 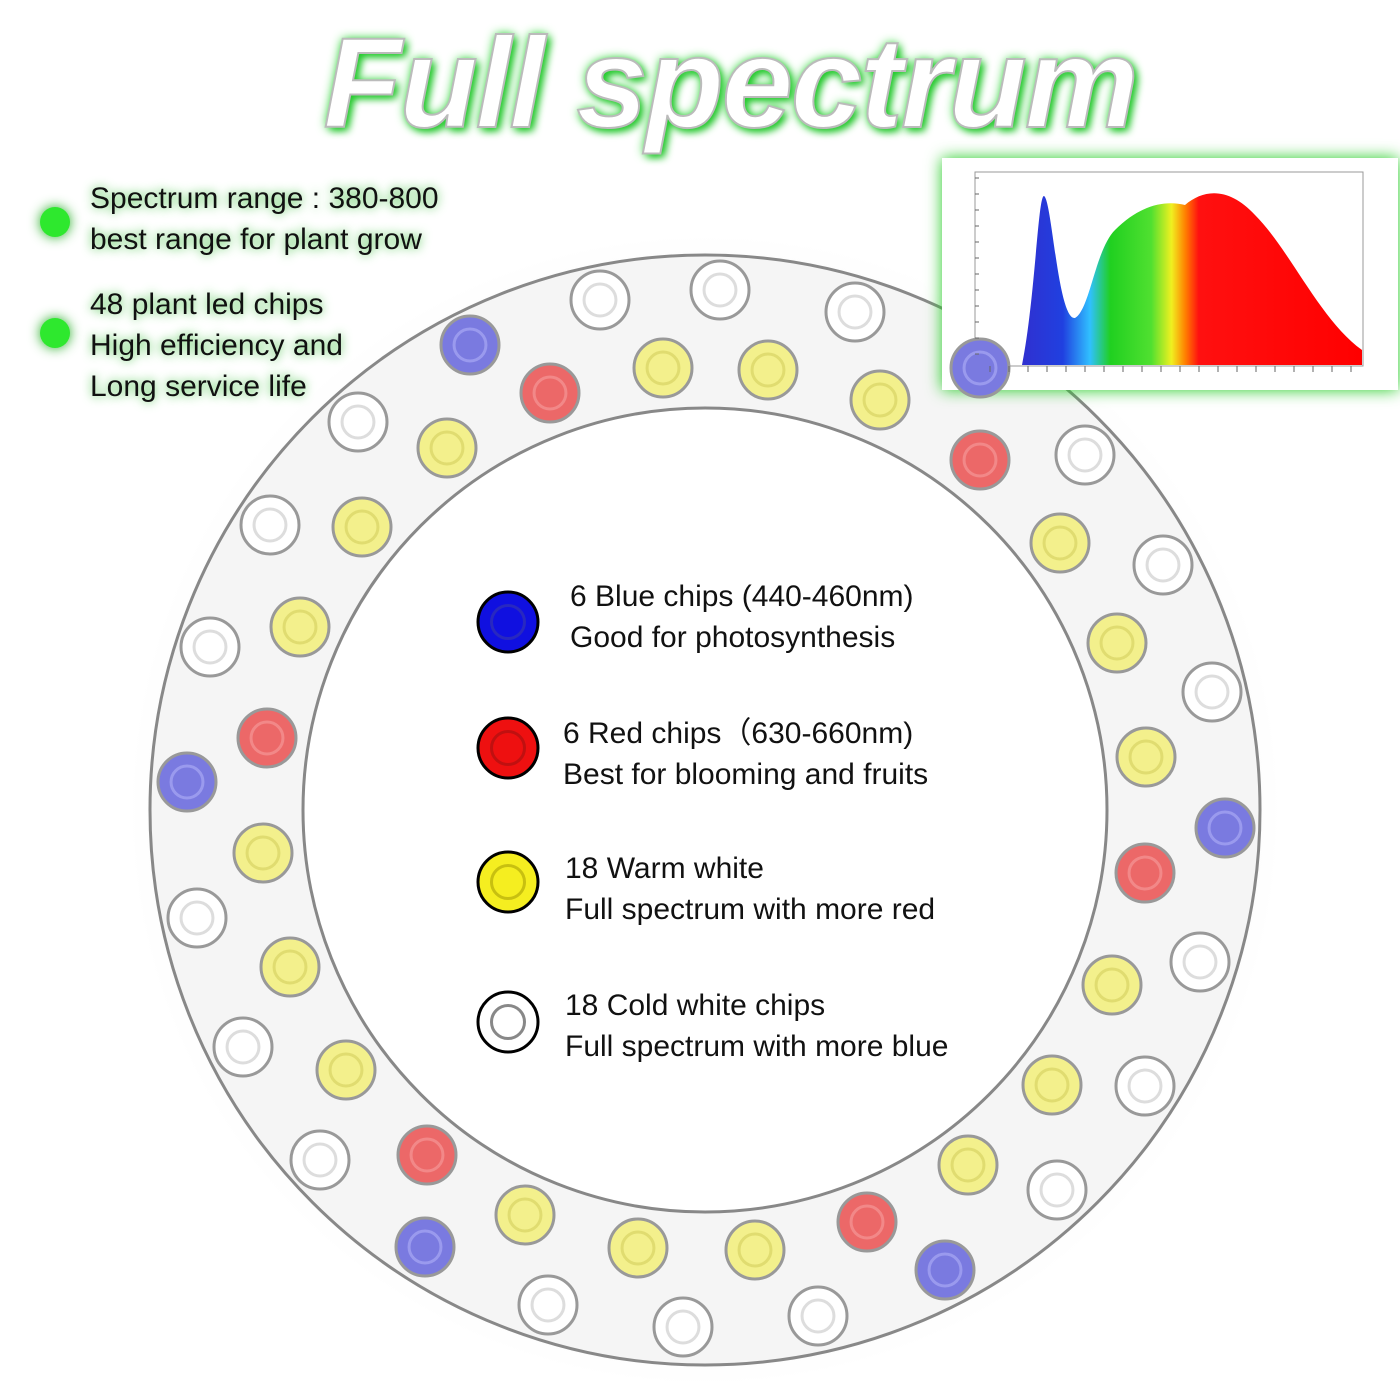 I want to click on legend-line: Full spectrum with more blue, so click(x=757, y=1046).